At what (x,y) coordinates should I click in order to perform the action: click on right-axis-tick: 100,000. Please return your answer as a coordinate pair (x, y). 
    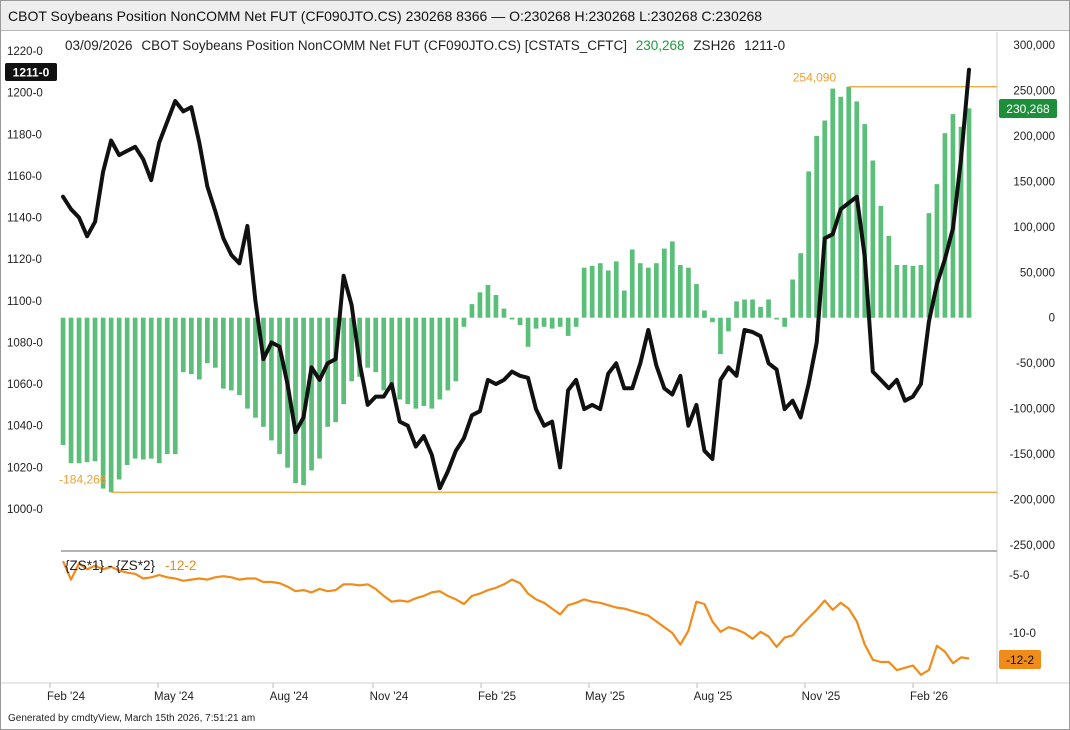
    Looking at the image, I should click on (1034, 228).